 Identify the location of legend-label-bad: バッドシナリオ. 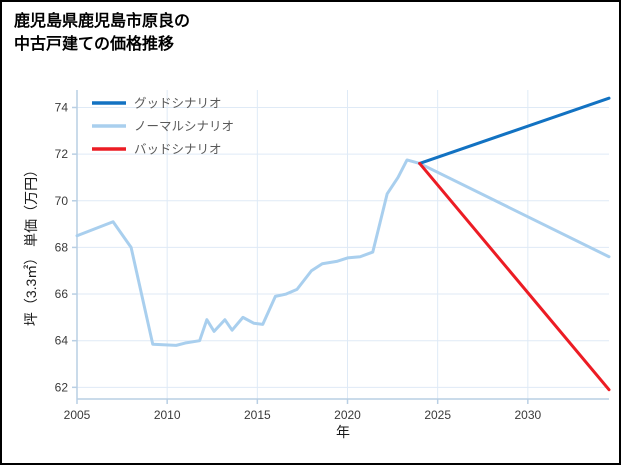
(178, 150).